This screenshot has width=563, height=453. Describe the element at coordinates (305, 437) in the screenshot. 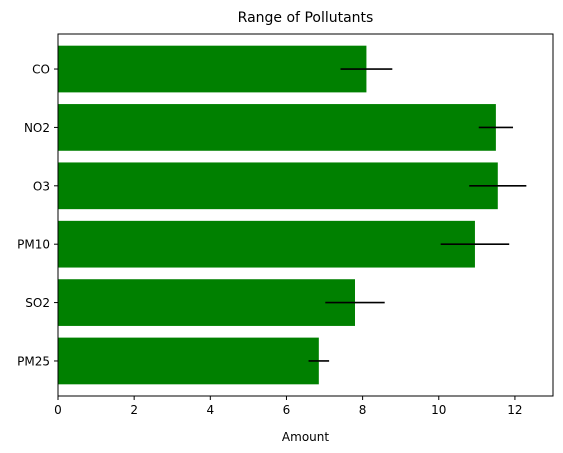

I see `x-axis-label: Amount` at that location.